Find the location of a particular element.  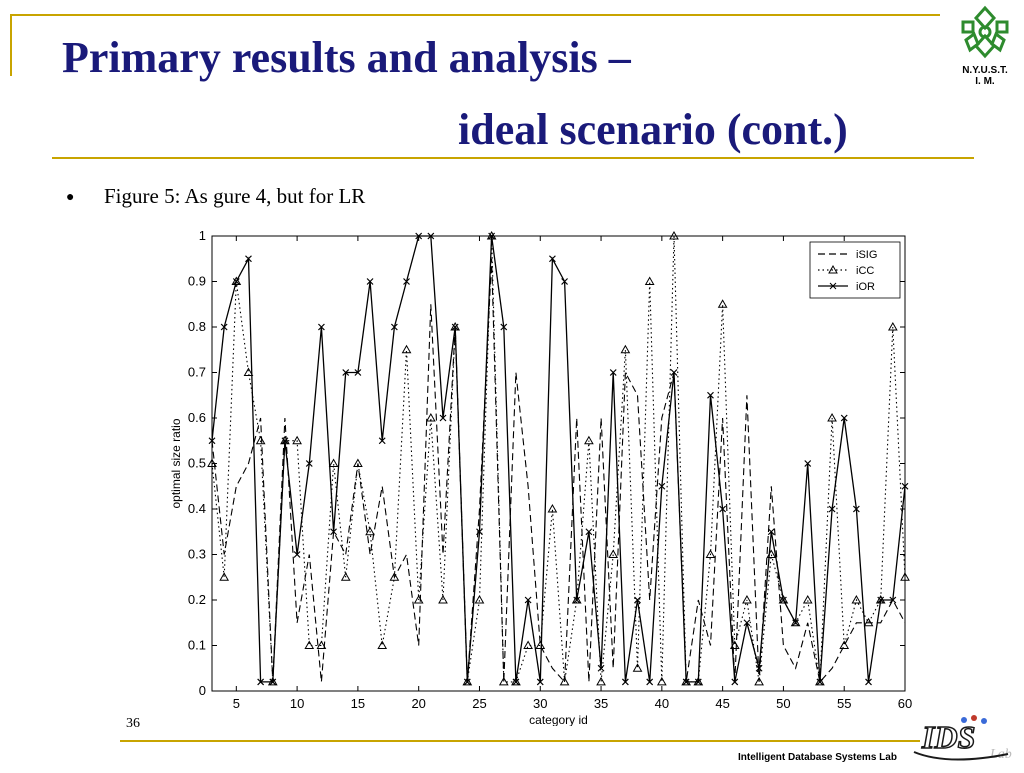

y-tick-label: 0.8 is located at coordinates (197, 326).